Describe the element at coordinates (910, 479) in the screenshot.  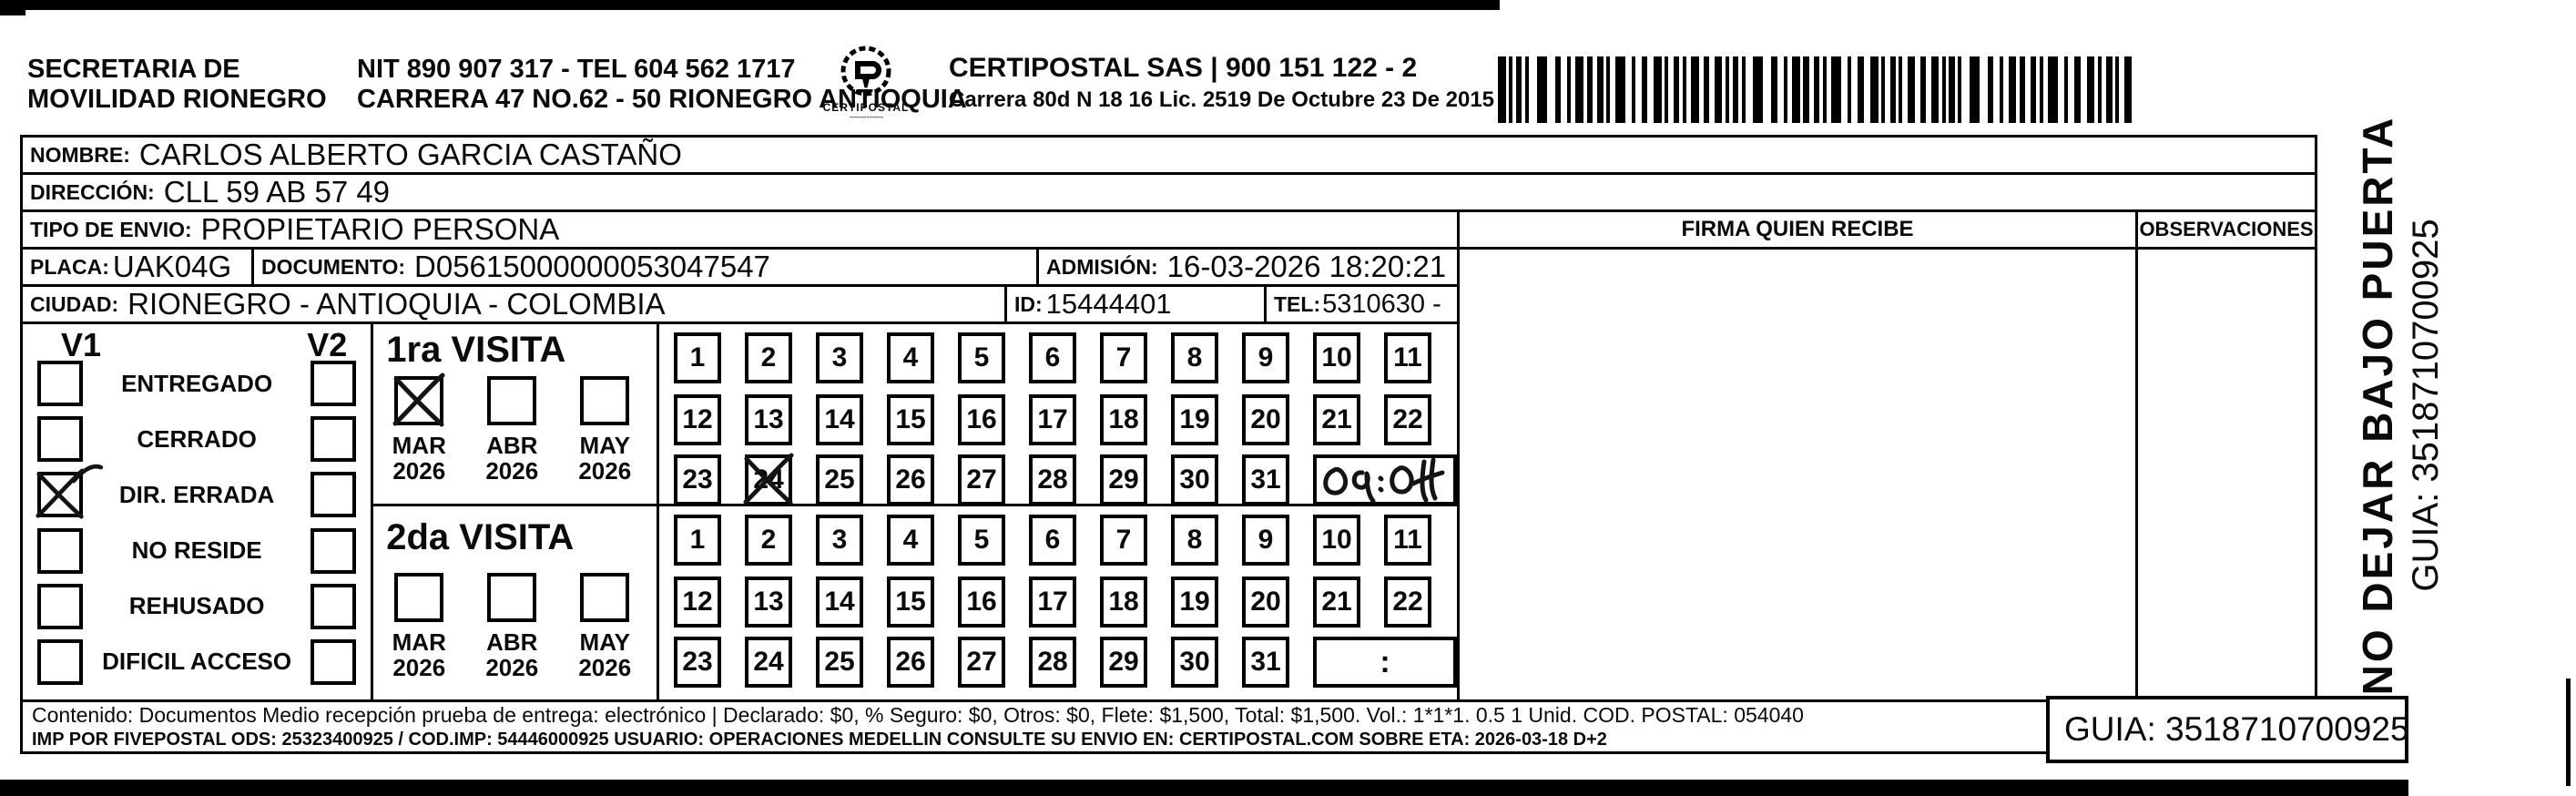
I see `day-number: 26` at that location.